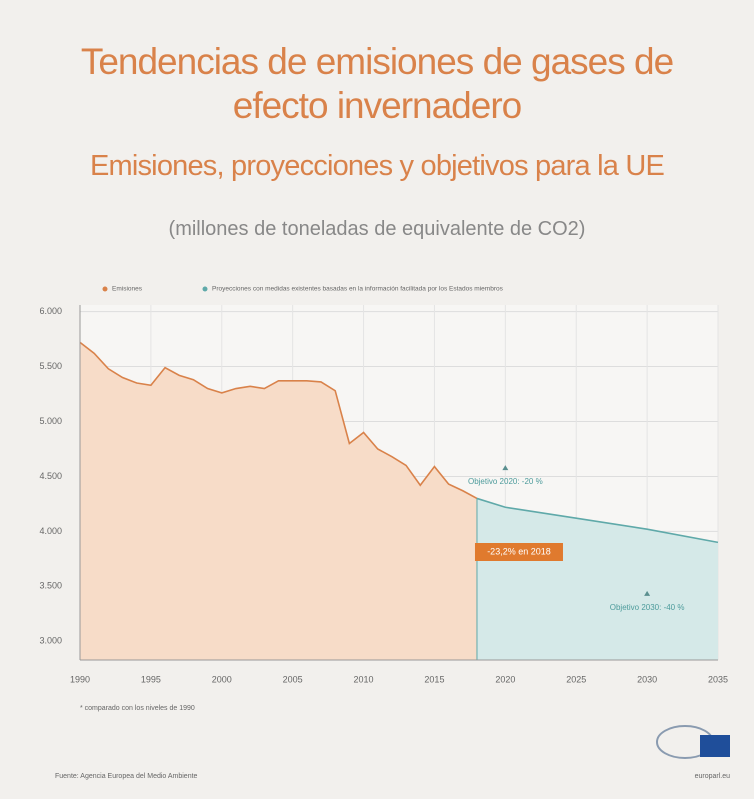  I want to click on x-tick-label: 2030, so click(647, 679).